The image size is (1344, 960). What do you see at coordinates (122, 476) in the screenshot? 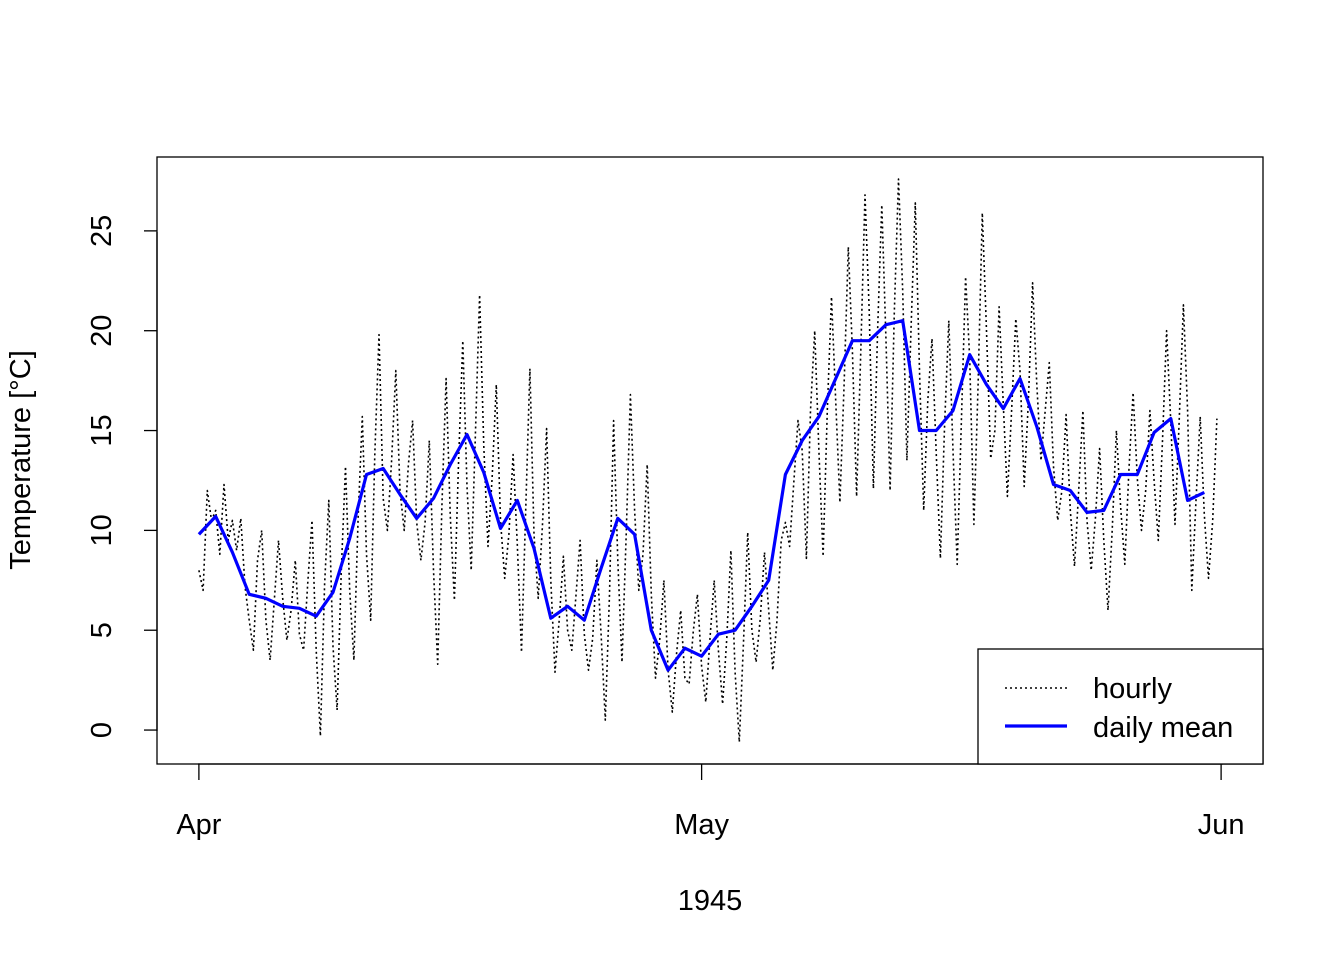
I see `y-axis: 0 5 10 15 20 25` at bounding box center [122, 476].